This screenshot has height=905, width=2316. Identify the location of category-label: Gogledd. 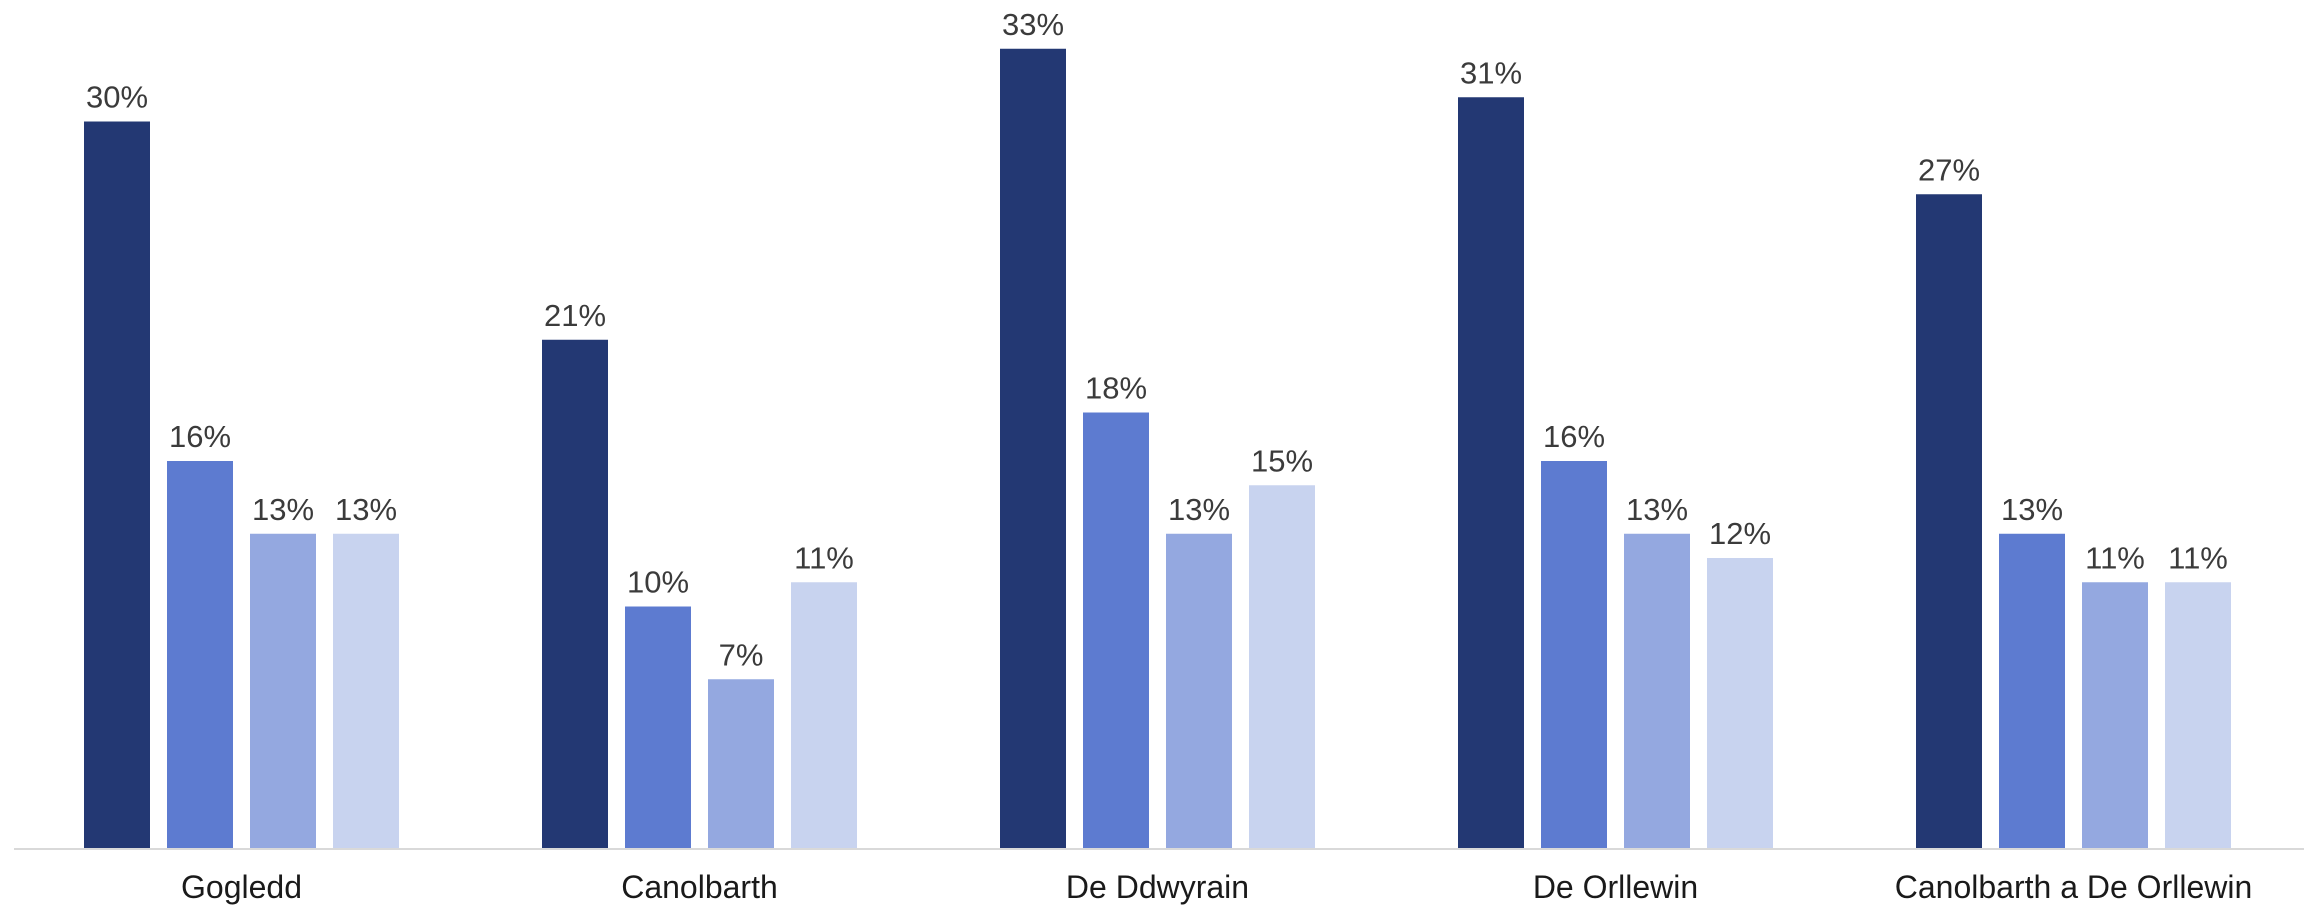
(241, 887).